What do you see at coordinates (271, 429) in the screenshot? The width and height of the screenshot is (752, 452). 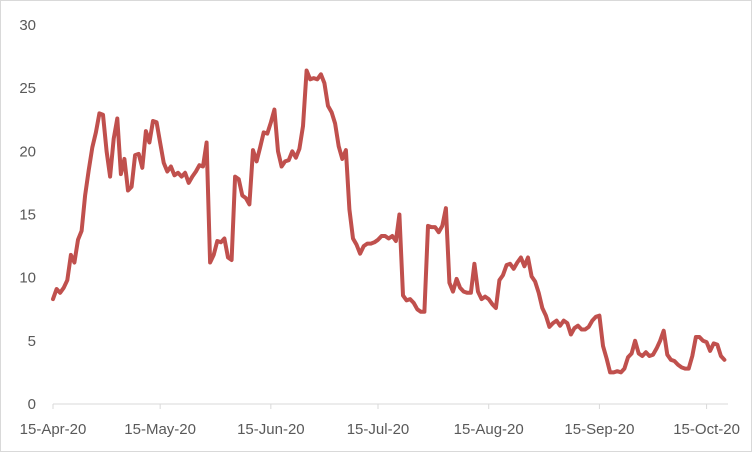 I see `x-tick-label: 15-Jun-20` at bounding box center [271, 429].